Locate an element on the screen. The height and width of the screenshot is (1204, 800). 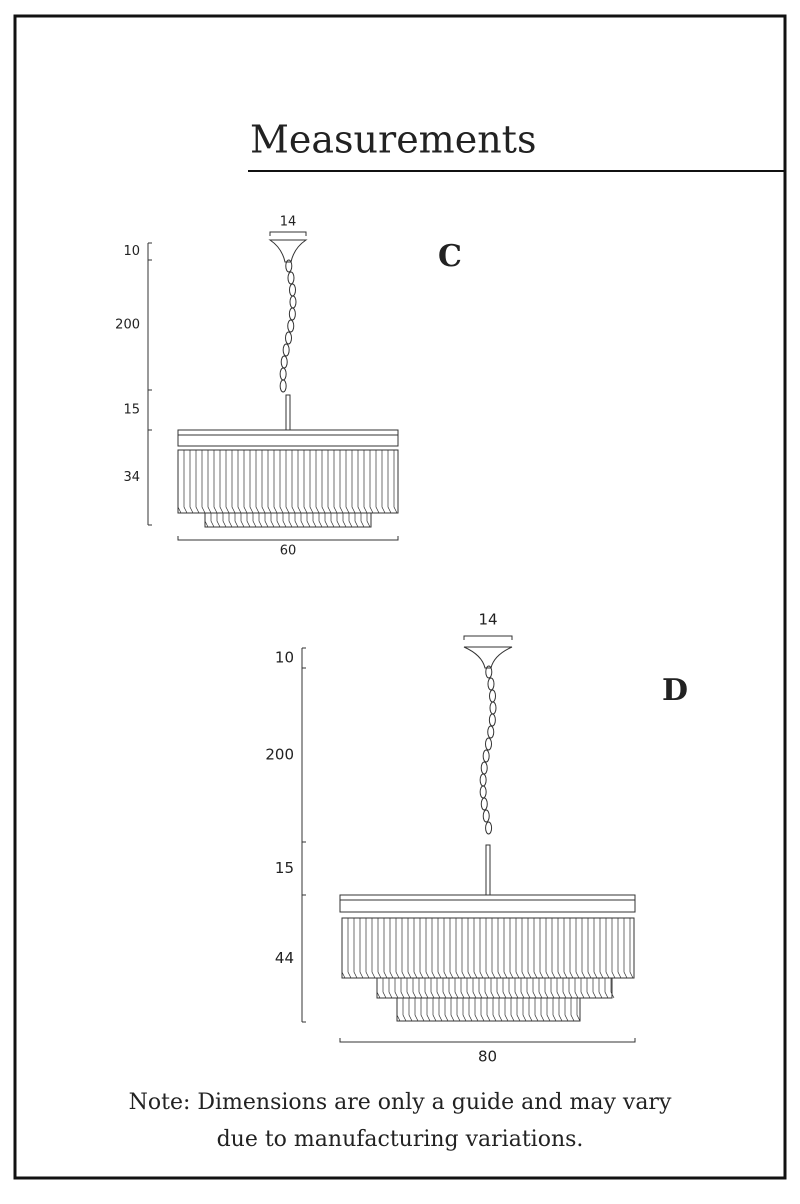
note-line: due to manufacturing variations. is located at coordinates (400, 1139).